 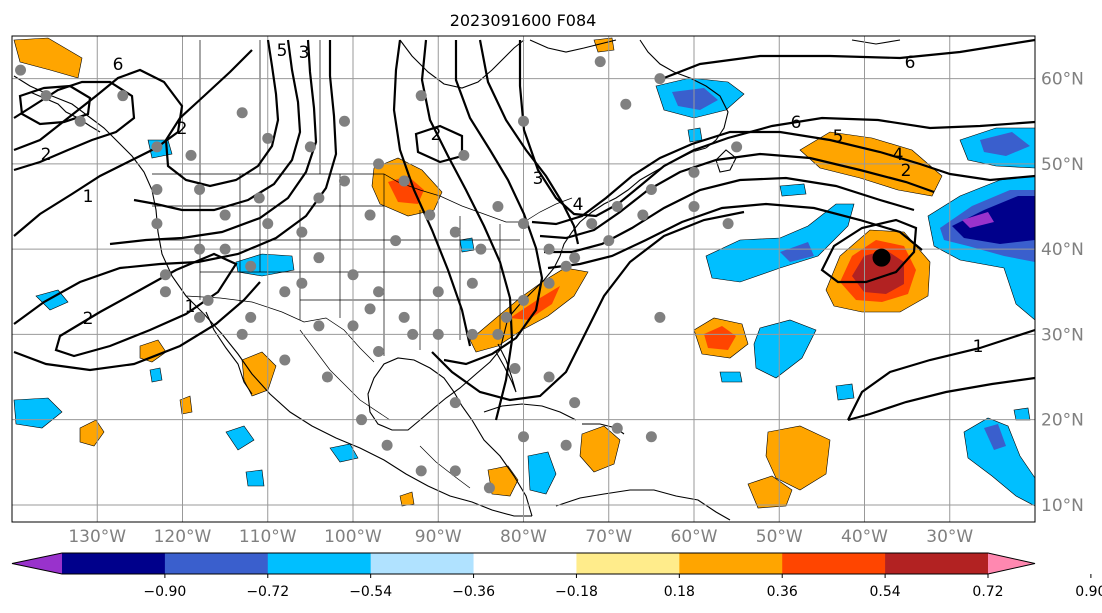 What do you see at coordinates (578, 205) in the screenshot?
I see `contour-label: 4` at bounding box center [578, 205].